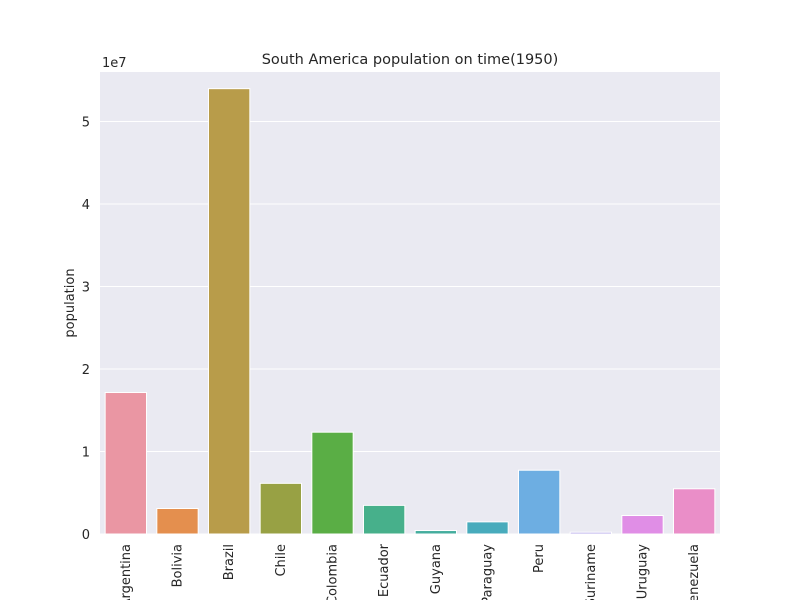 The width and height of the screenshot is (800, 600). Describe the element at coordinates (436, 569) in the screenshot. I see `x-tick-label: Guyana` at that location.